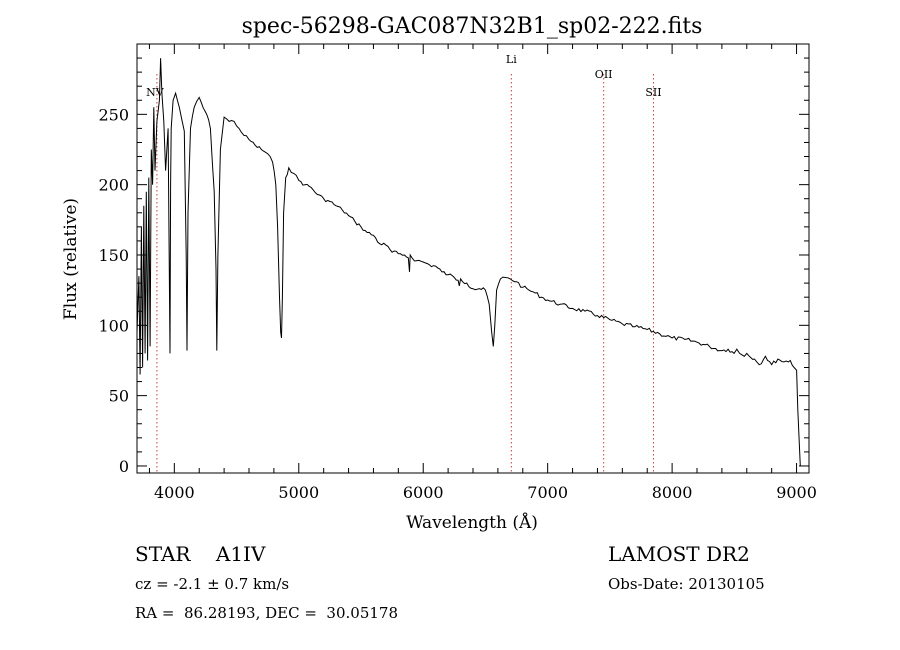 This screenshot has height=650, width=900. Describe the element at coordinates (423, 492) in the screenshot. I see `x-tick-label: 6000` at that location.